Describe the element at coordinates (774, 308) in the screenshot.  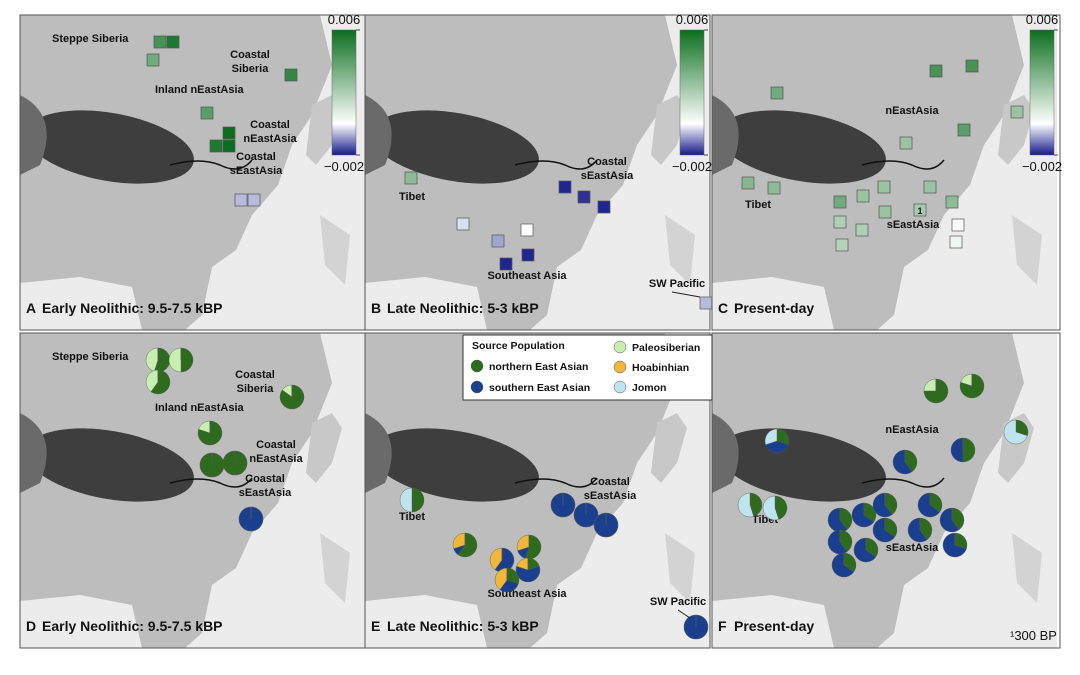
I see `panel-title: Present-day` at that location.